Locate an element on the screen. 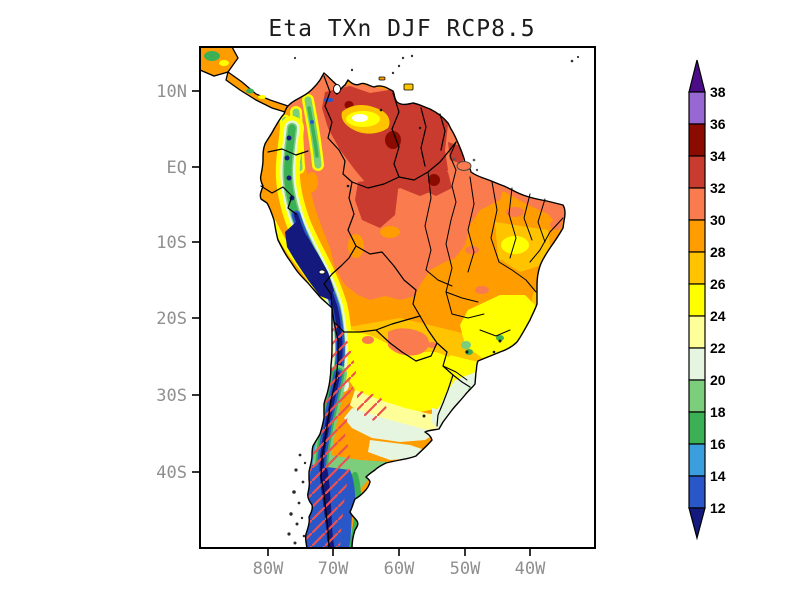 The height and width of the screenshot is (600, 800). colorbar-label-38: 38 is located at coordinates (718, 92).